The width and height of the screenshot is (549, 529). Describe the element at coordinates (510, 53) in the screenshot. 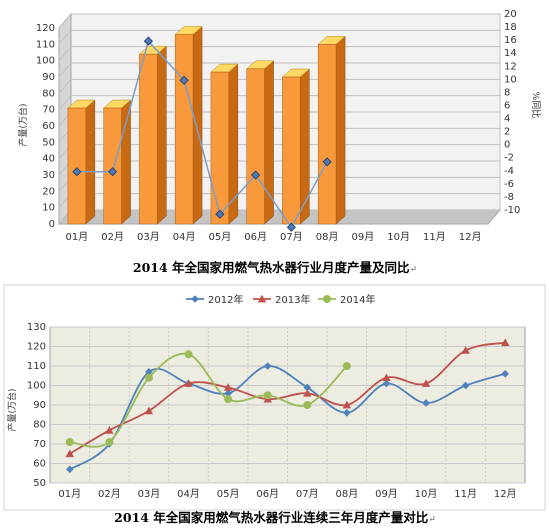

I see `chart1-y2-tick: 14` at that location.